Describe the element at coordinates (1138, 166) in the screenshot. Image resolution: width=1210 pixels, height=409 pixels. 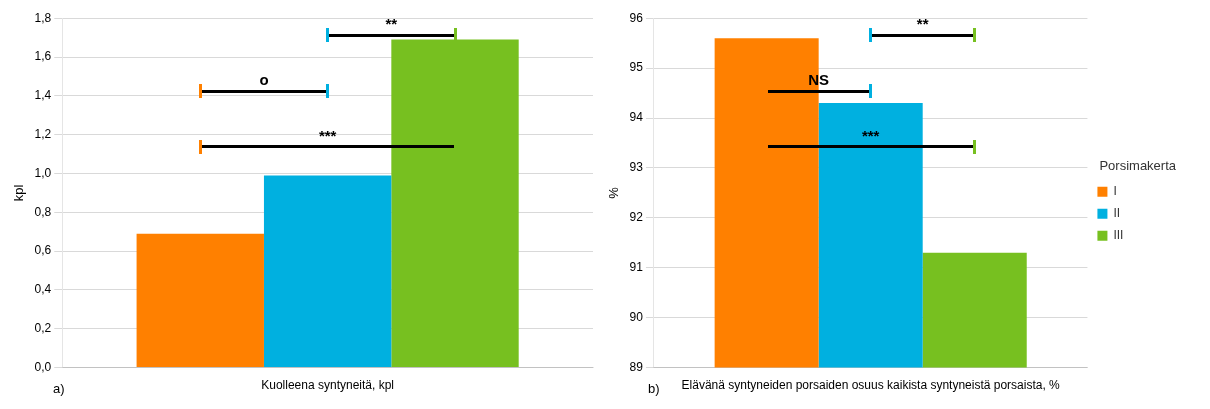
I see `legend-title: Porsimakerta` at that location.